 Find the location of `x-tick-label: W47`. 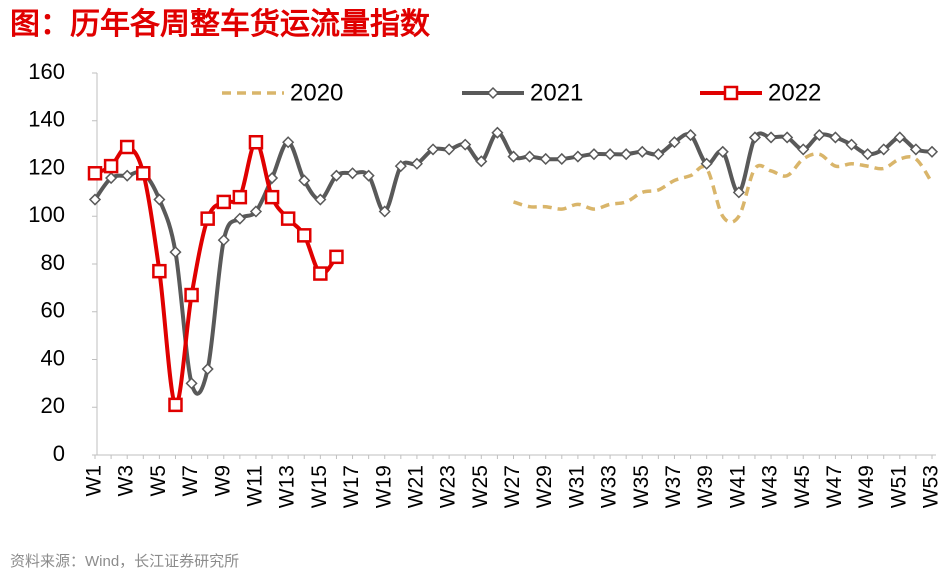

x-tick-label: W47 is located at coordinates (834, 486).